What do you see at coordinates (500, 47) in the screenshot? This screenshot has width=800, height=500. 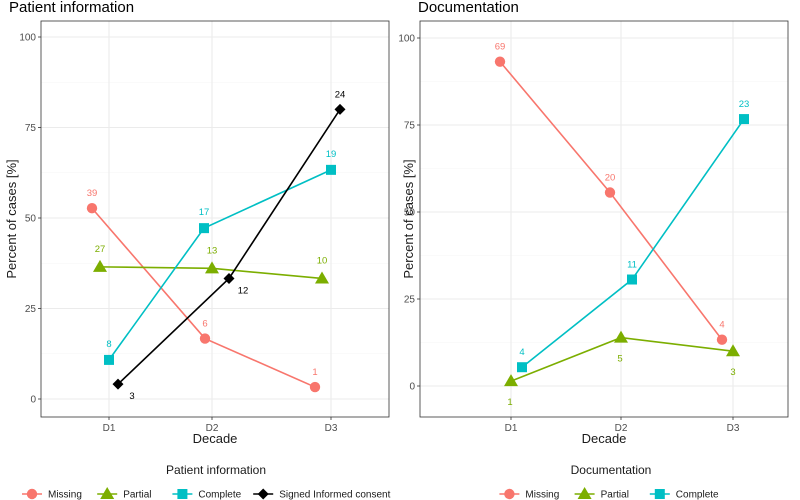 I see `data-label-missing: 69` at bounding box center [500, 47].